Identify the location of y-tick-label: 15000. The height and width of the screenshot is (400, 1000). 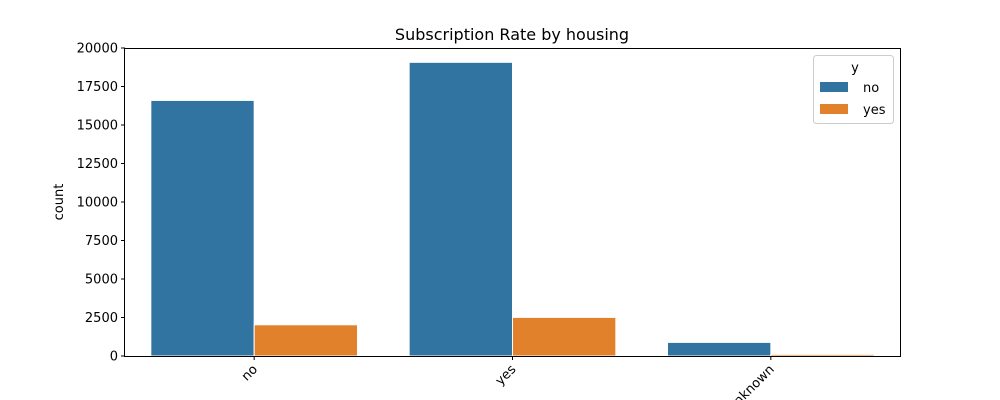
(97, 126).